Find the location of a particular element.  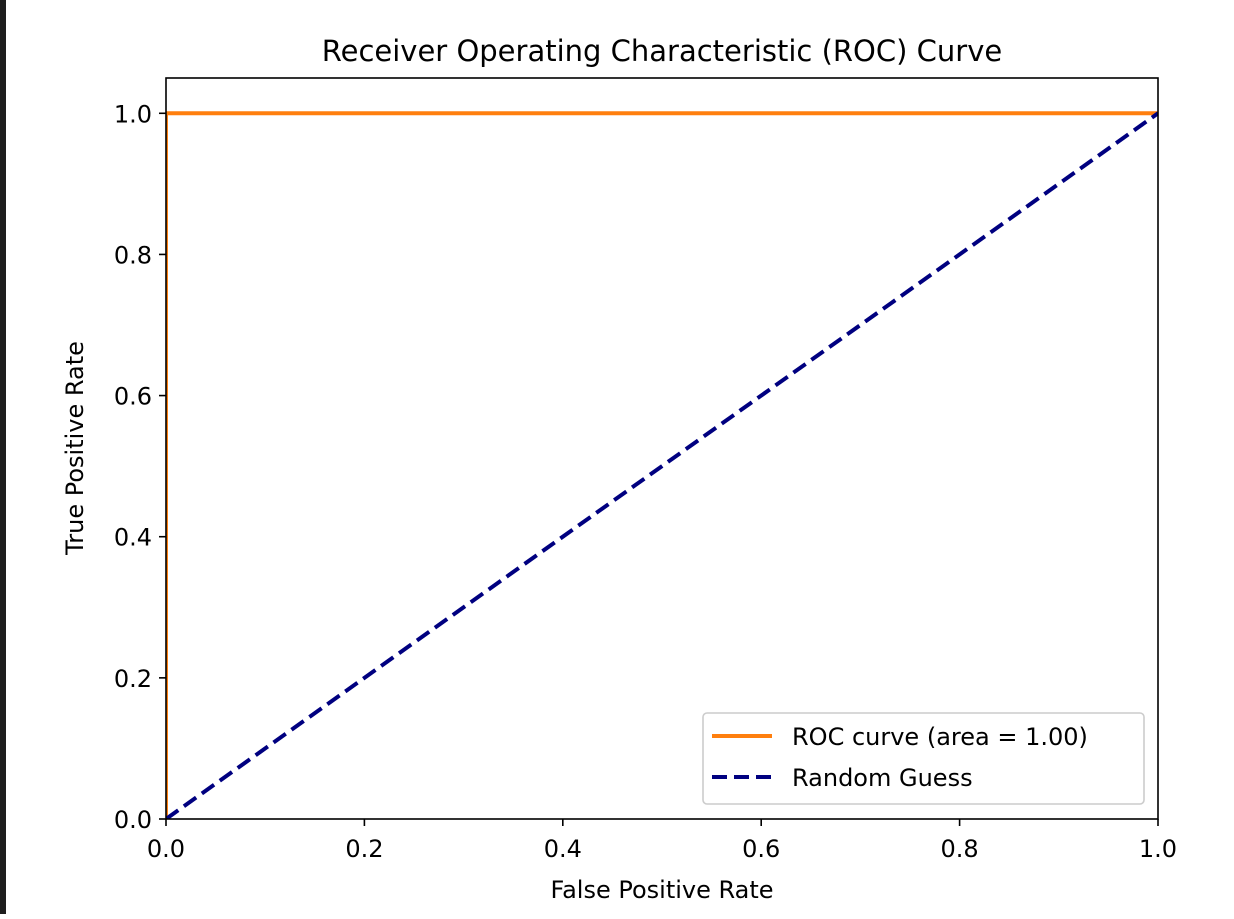

y-tick-label: 0.6 is located at coordinates (133, 397).